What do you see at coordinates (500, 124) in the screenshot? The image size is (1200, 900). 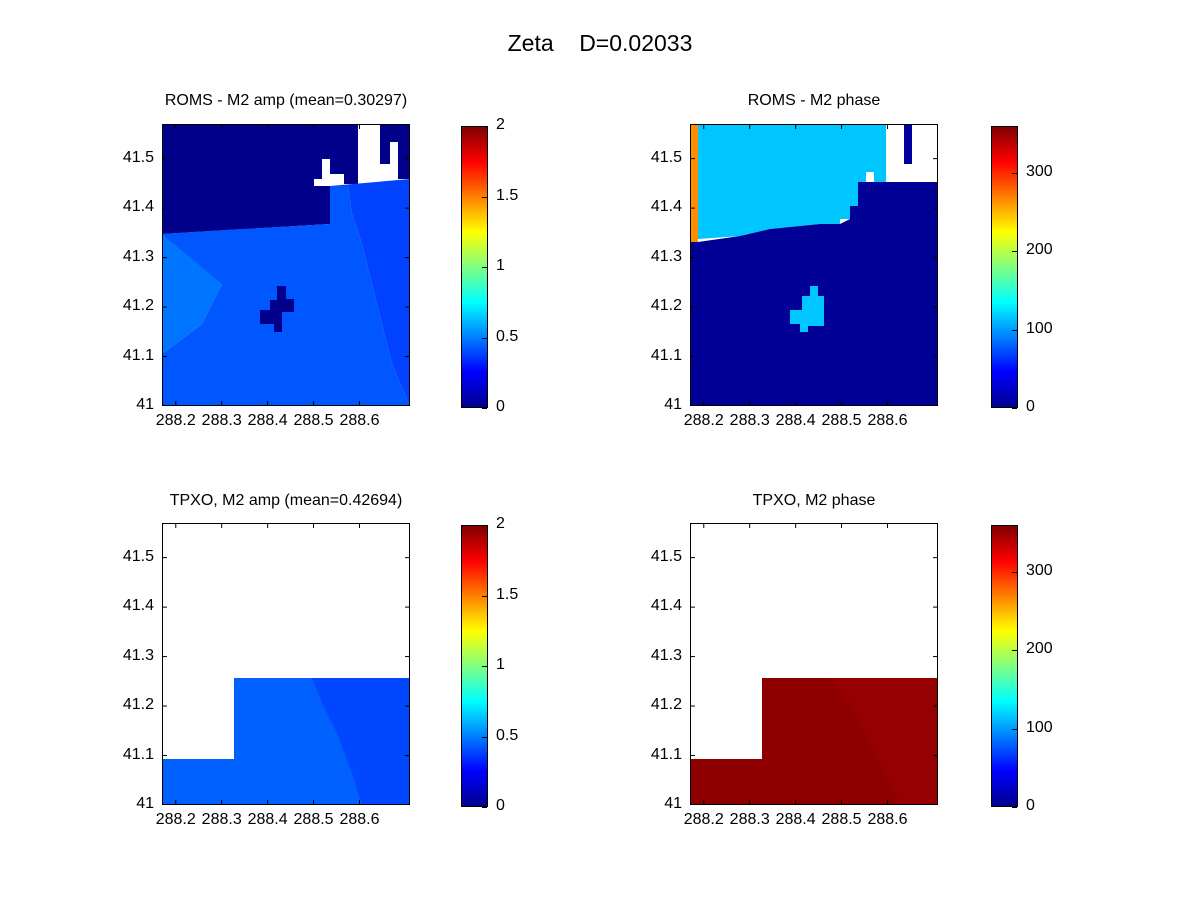 I see `colorbar-tick-label: 2` at bounding box center [500, 124].